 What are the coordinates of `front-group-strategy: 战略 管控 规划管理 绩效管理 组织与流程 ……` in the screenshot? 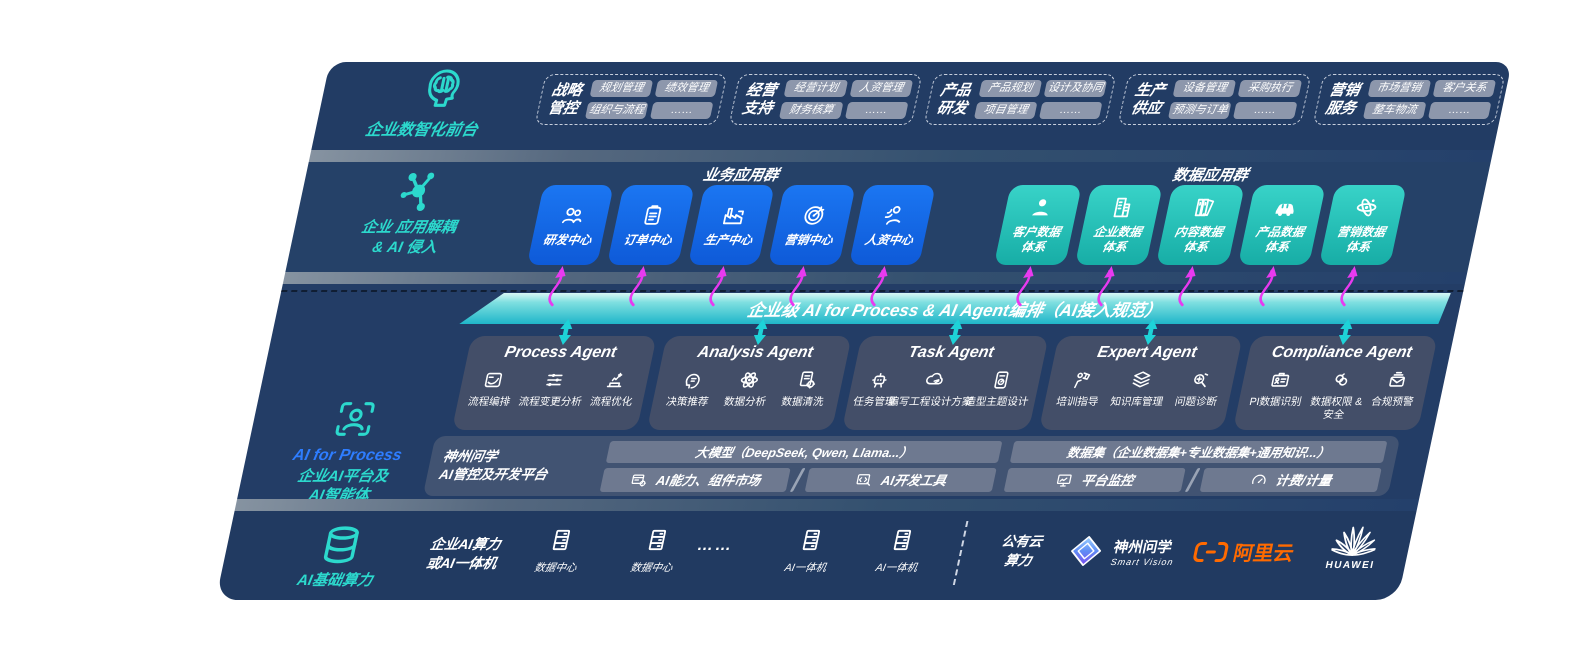 It's located at (631, 99).